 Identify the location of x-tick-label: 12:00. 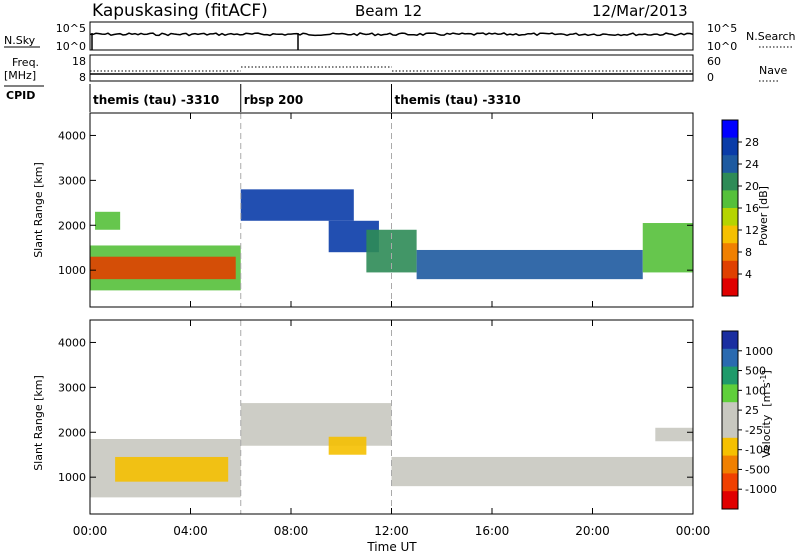
(391, 531).